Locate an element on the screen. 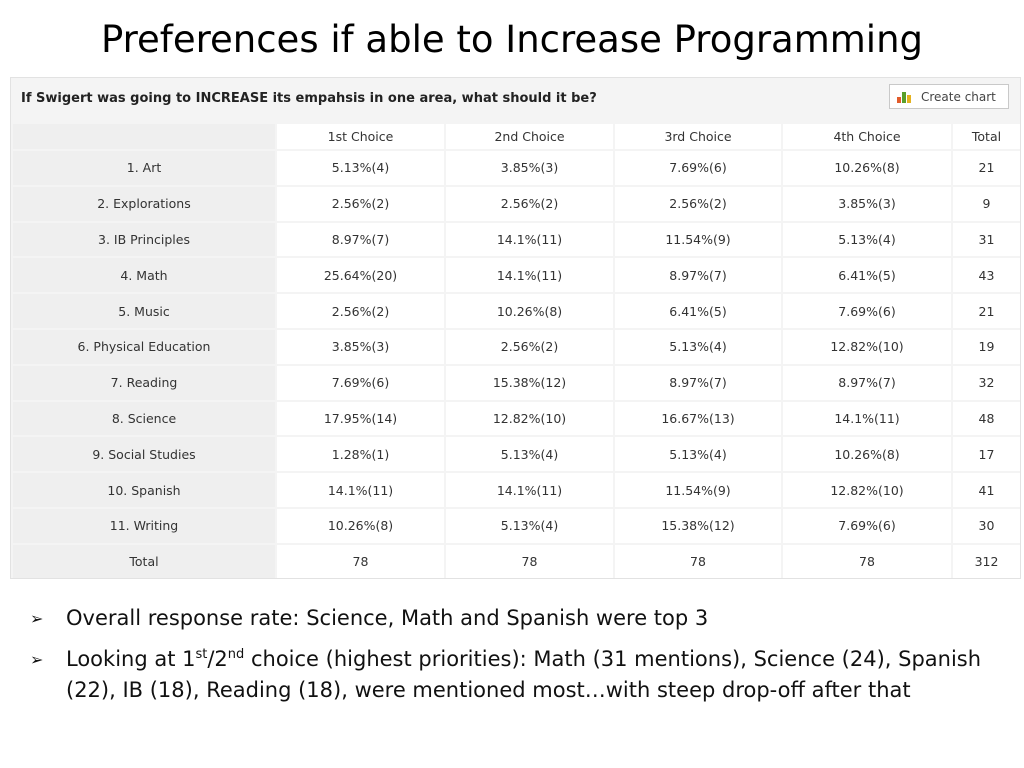 The width and height of the screenshot is (1024, 768). table-cell: 9 is located at coordinates (986, 203).